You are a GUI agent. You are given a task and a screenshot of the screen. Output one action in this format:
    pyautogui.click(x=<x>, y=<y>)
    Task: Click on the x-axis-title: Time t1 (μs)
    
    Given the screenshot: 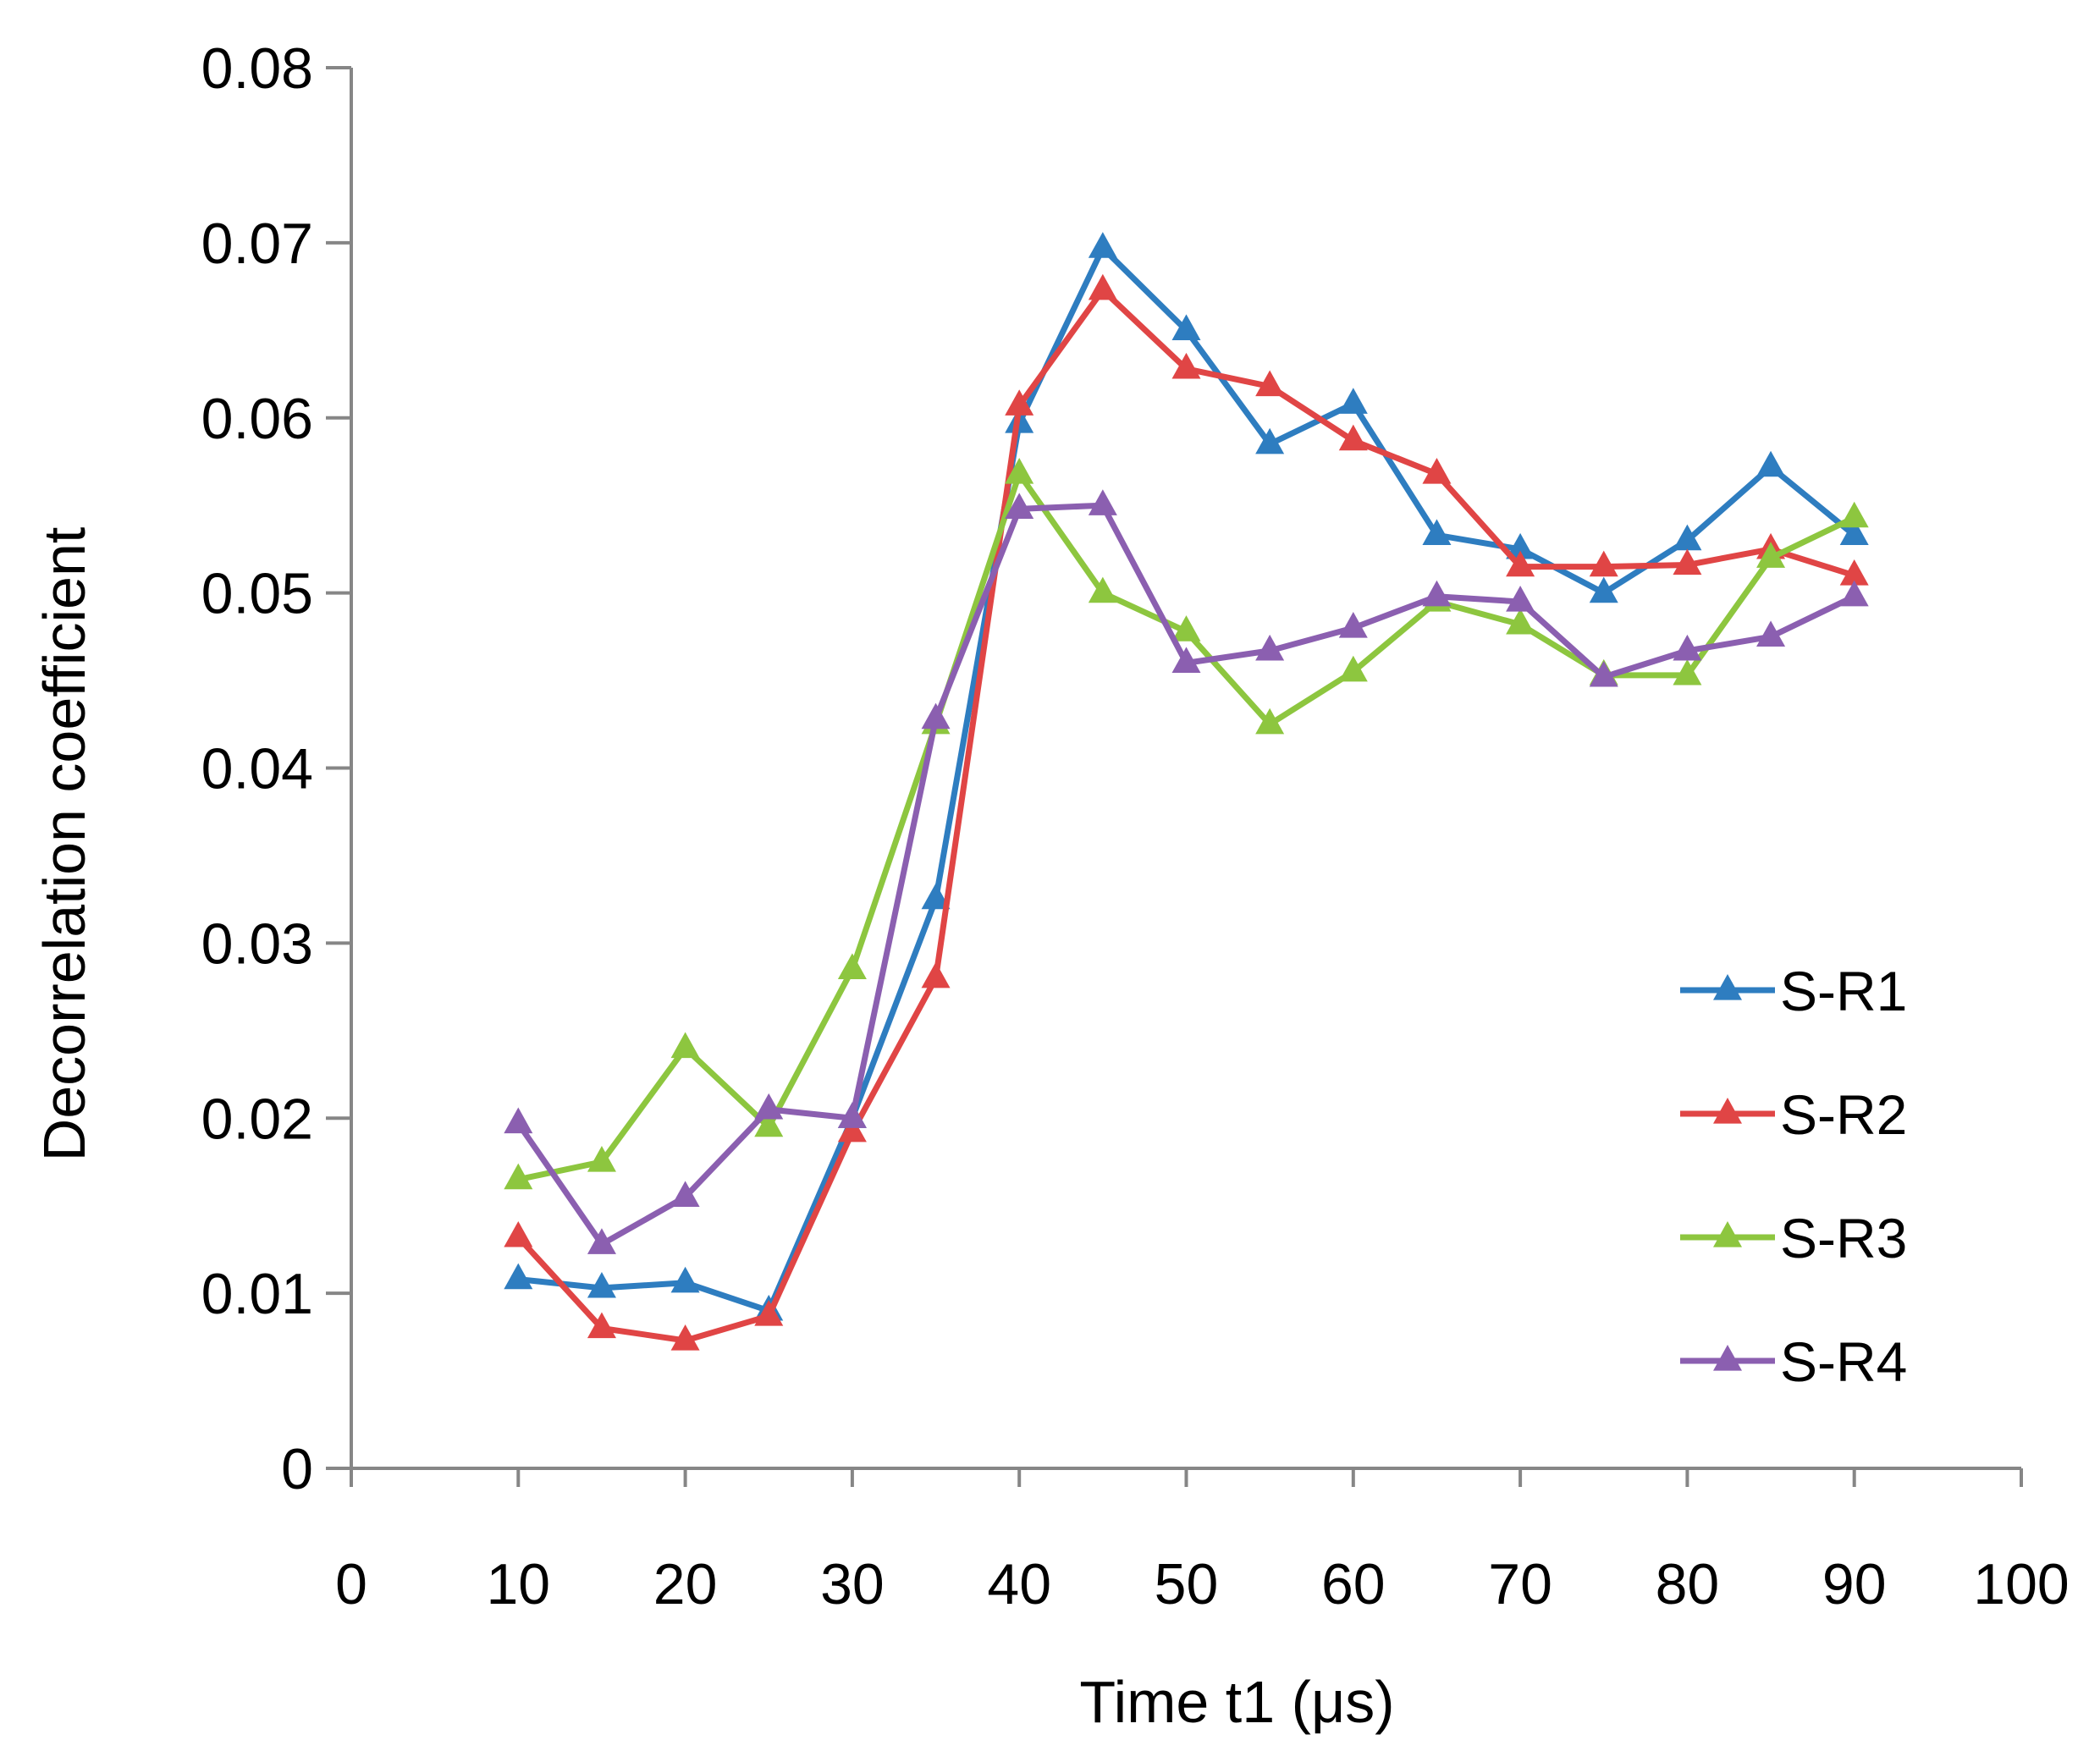 What is the action you would take?
    pyautogui.click(x=1236, y=1702)
    